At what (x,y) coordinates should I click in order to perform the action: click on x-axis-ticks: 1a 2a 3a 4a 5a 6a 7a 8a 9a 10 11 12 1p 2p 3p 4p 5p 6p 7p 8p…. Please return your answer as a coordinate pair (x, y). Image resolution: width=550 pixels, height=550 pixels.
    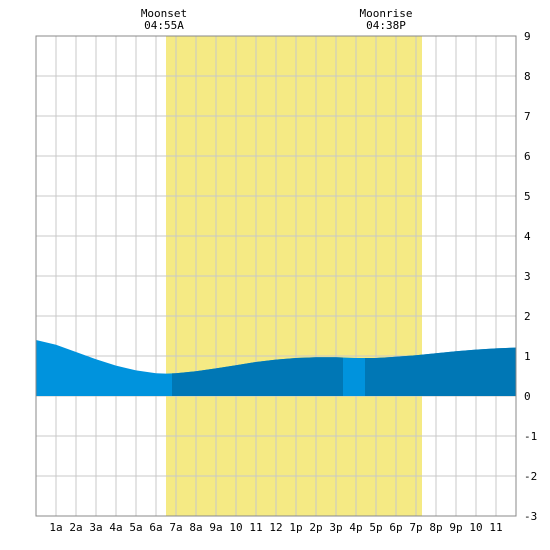
    Looking at the image, I should click on (275, 527).